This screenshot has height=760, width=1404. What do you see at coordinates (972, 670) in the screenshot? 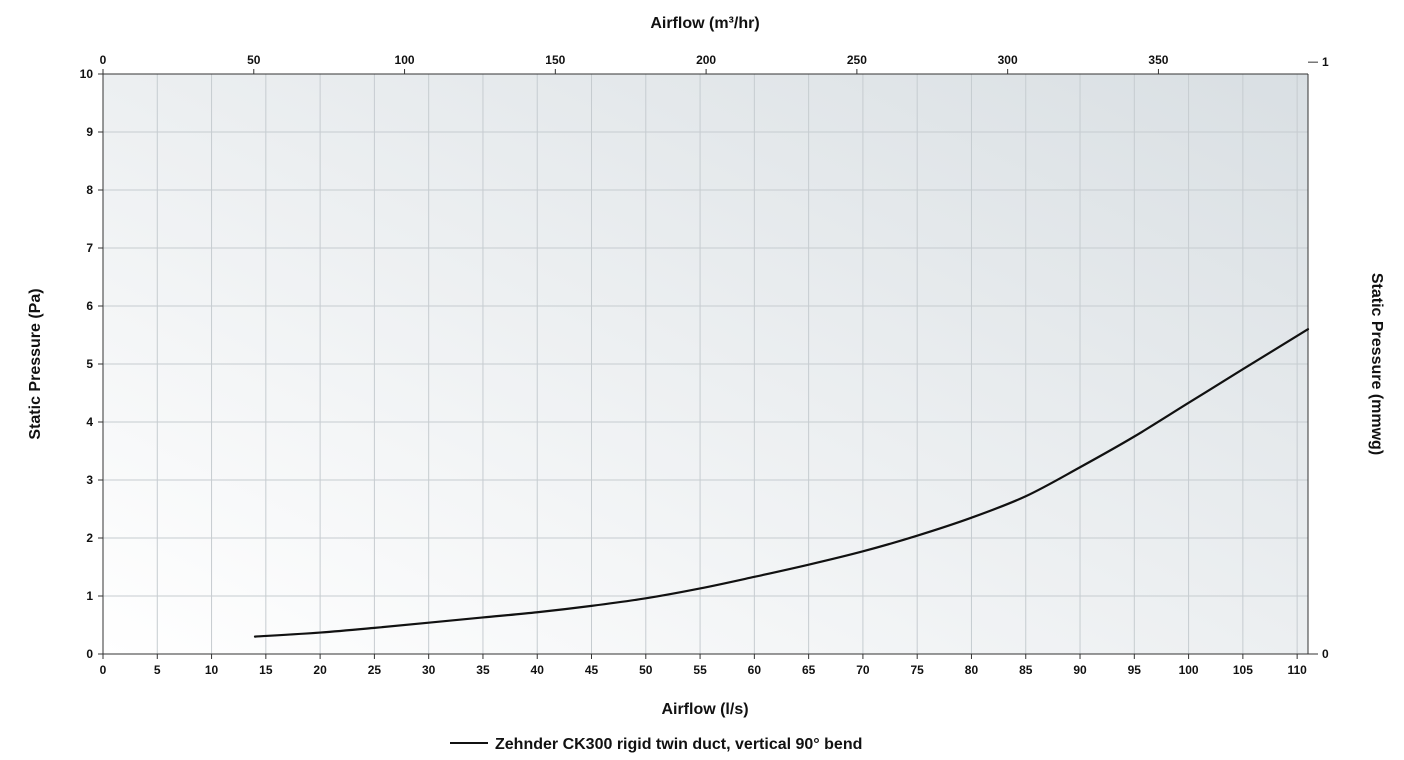
I see `x-bottom-tick-label: 80` at bounding box center [972, 670].